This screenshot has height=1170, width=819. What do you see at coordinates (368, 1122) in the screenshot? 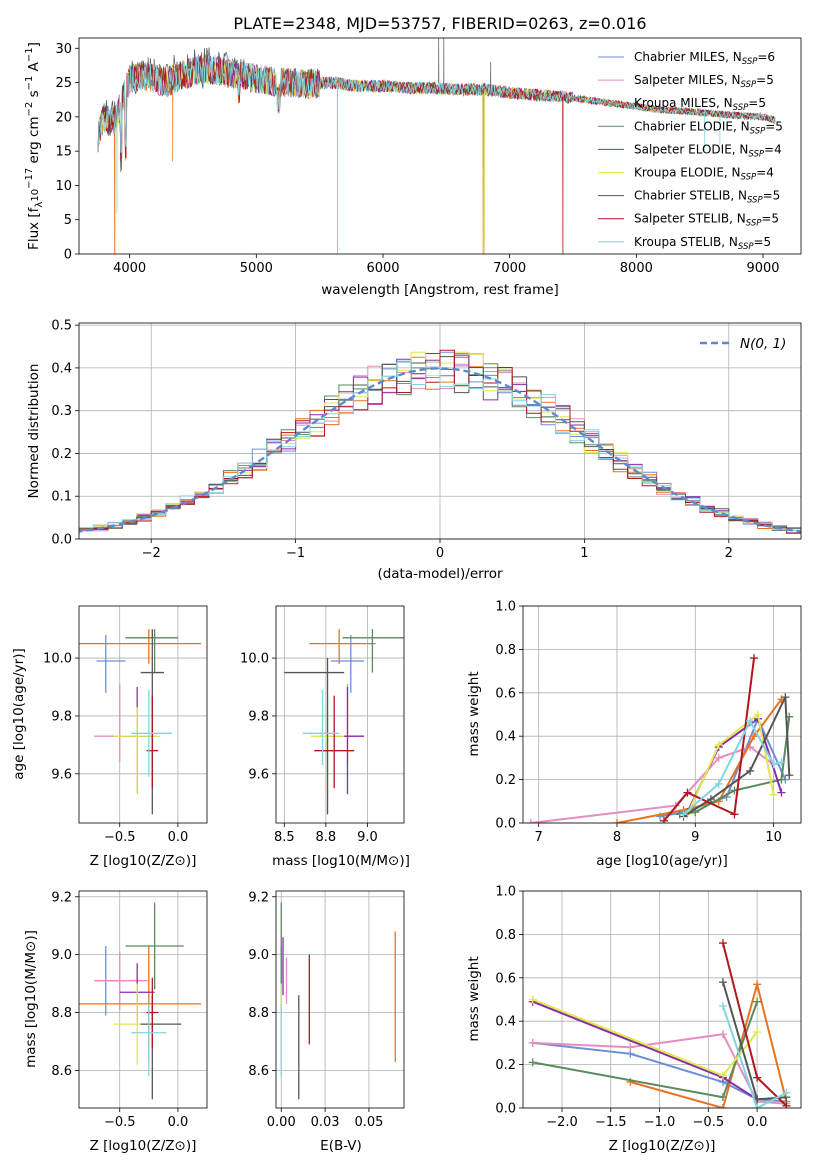
I see `x-tick-label: 0.05` at bounding box center [368, 1122].